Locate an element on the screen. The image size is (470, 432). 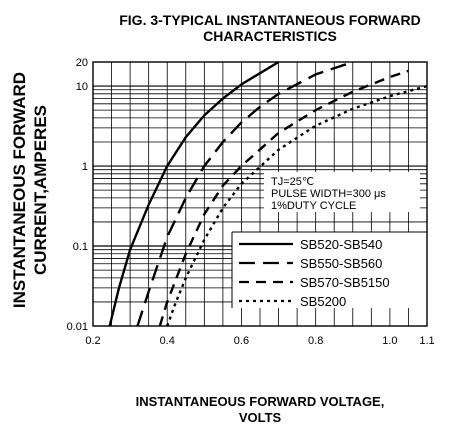
condition-text: TJ=25℃ is located at coordinates (292, 182).